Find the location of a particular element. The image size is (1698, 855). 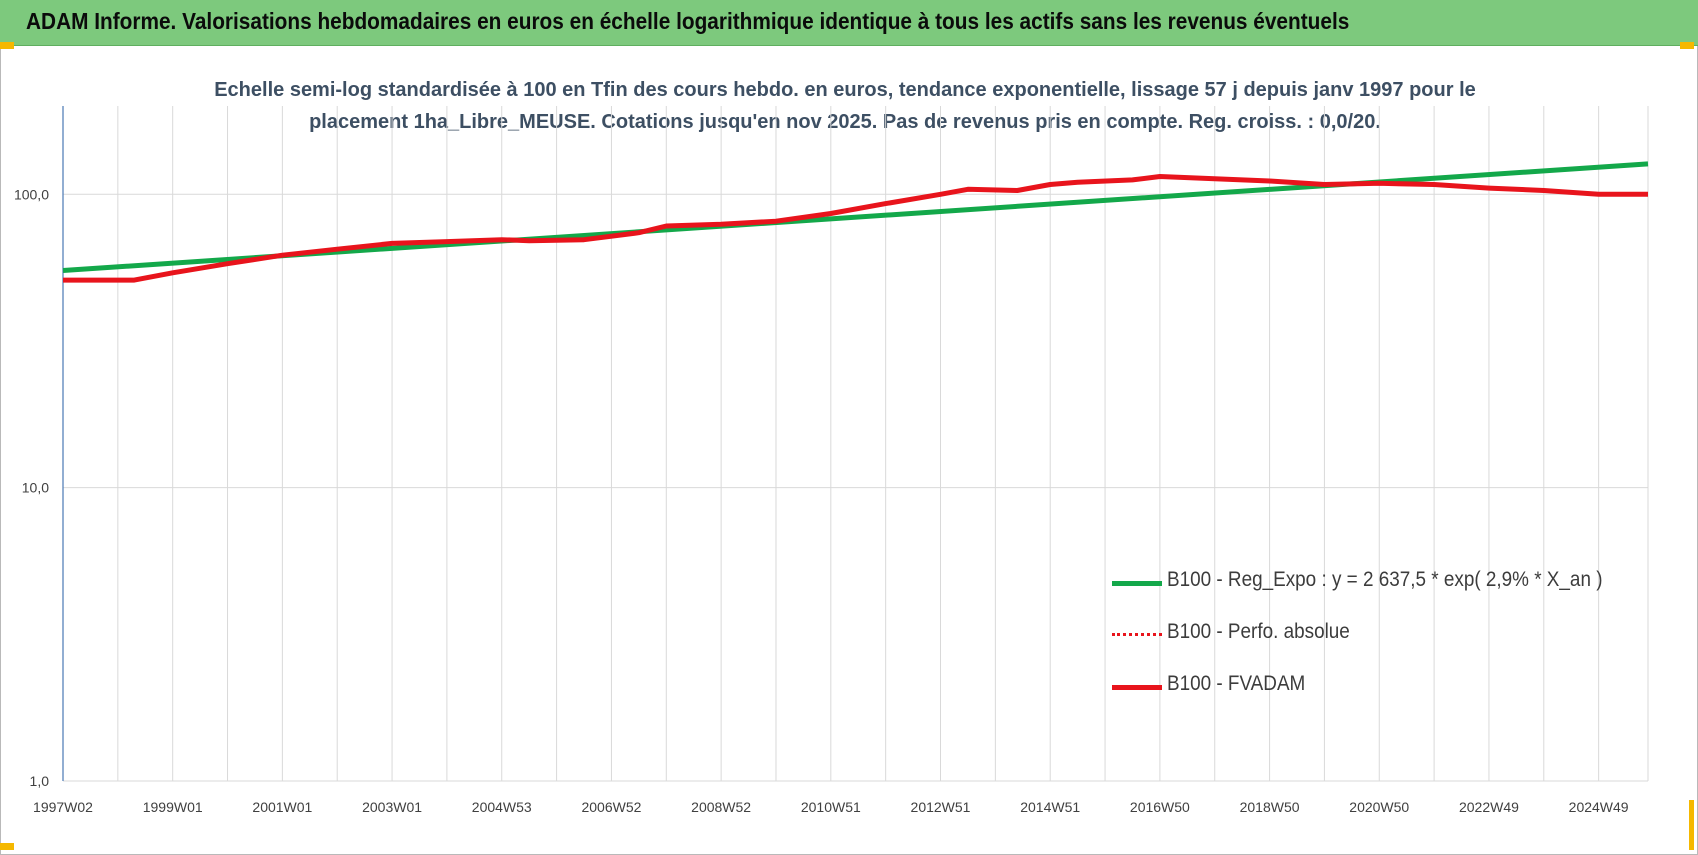

corner-marker-top-left is located at coordinates (7, 45).